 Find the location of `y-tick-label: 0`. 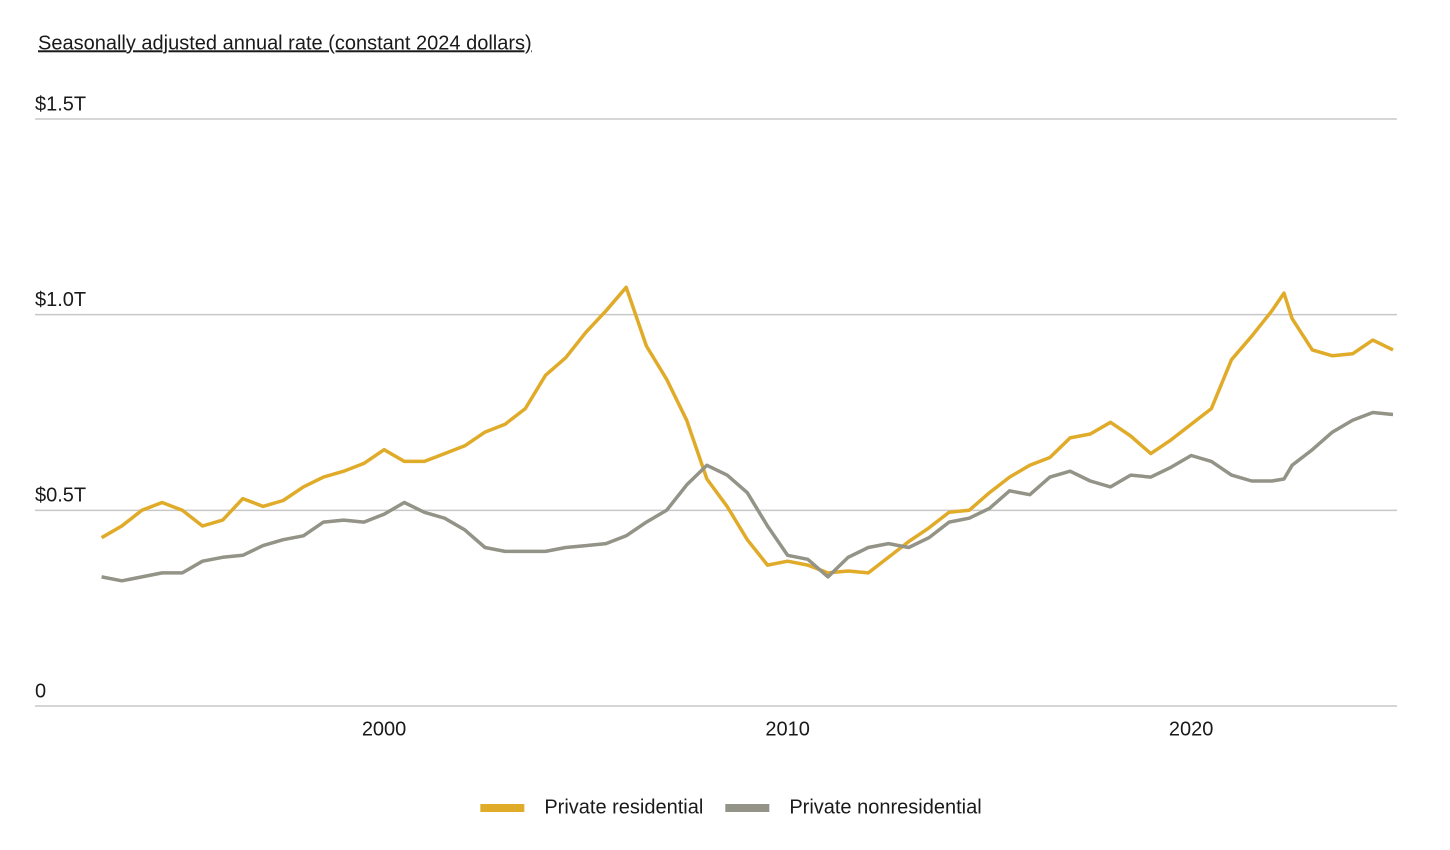

y-tick-label: 0 is located at coordinates (40, 691).